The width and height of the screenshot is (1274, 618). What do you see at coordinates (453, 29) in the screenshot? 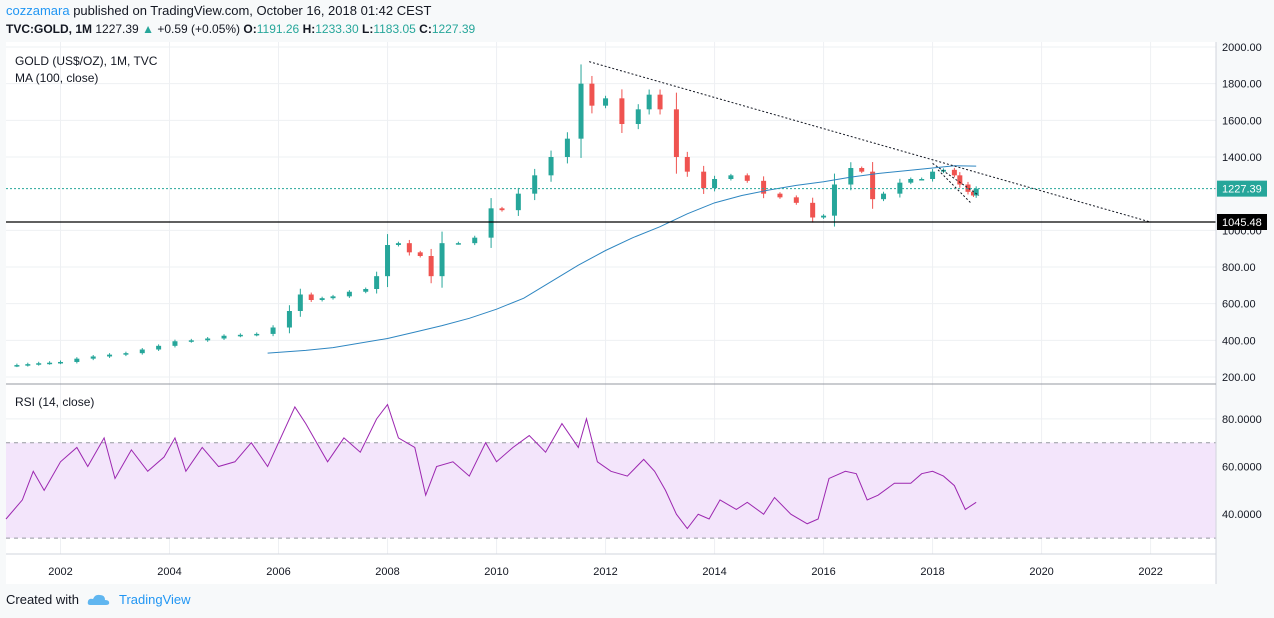
I see `close-value: 1227.39` at bounding box center [453, 29].